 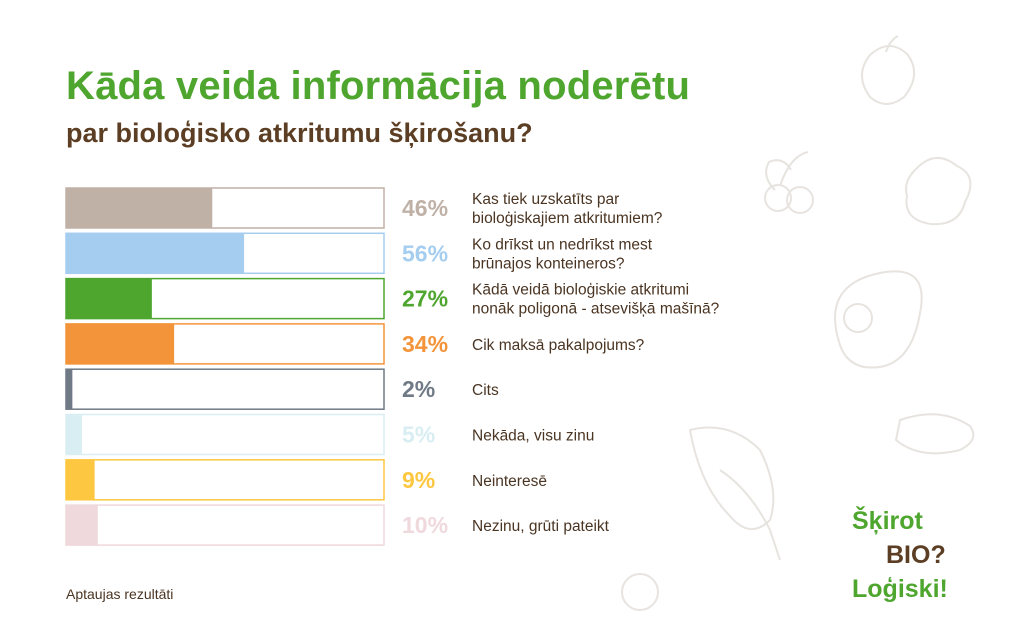 I want to click on category-label: Ko drīkst un nedrīkst mest, so click(x=562, y=244).